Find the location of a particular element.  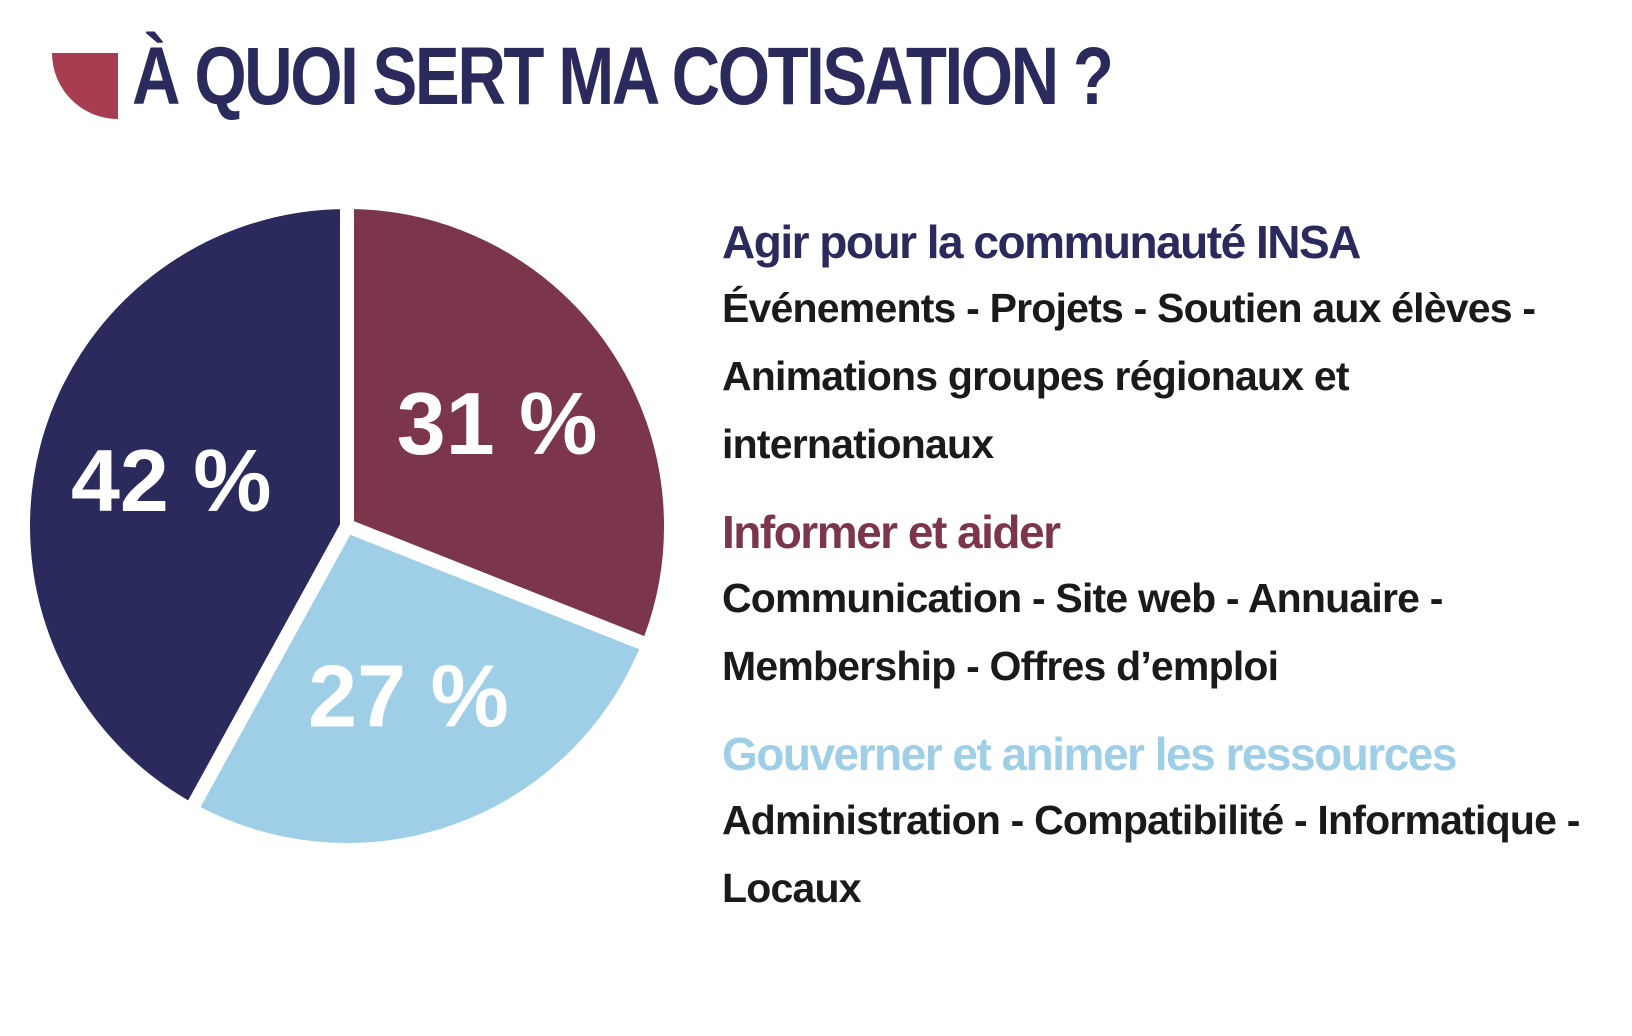

legend-title: Gouverner et animer les ressources is located at coordinates (1089, 754).